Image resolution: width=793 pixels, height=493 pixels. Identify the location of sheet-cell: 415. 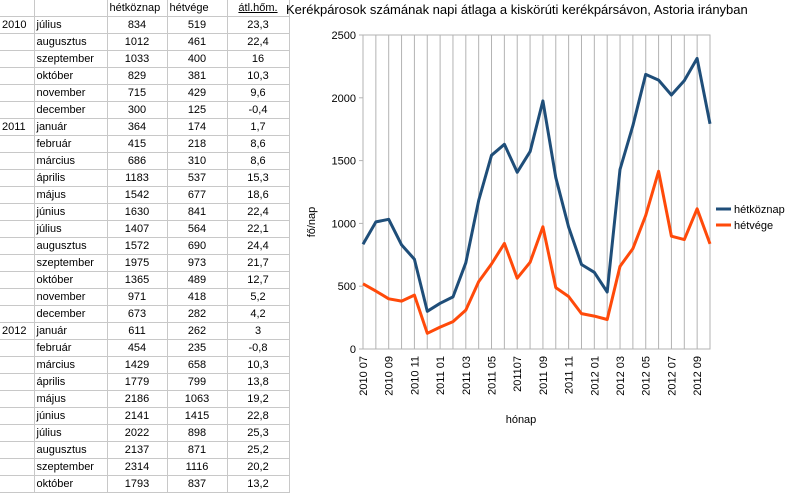
(137, 144).